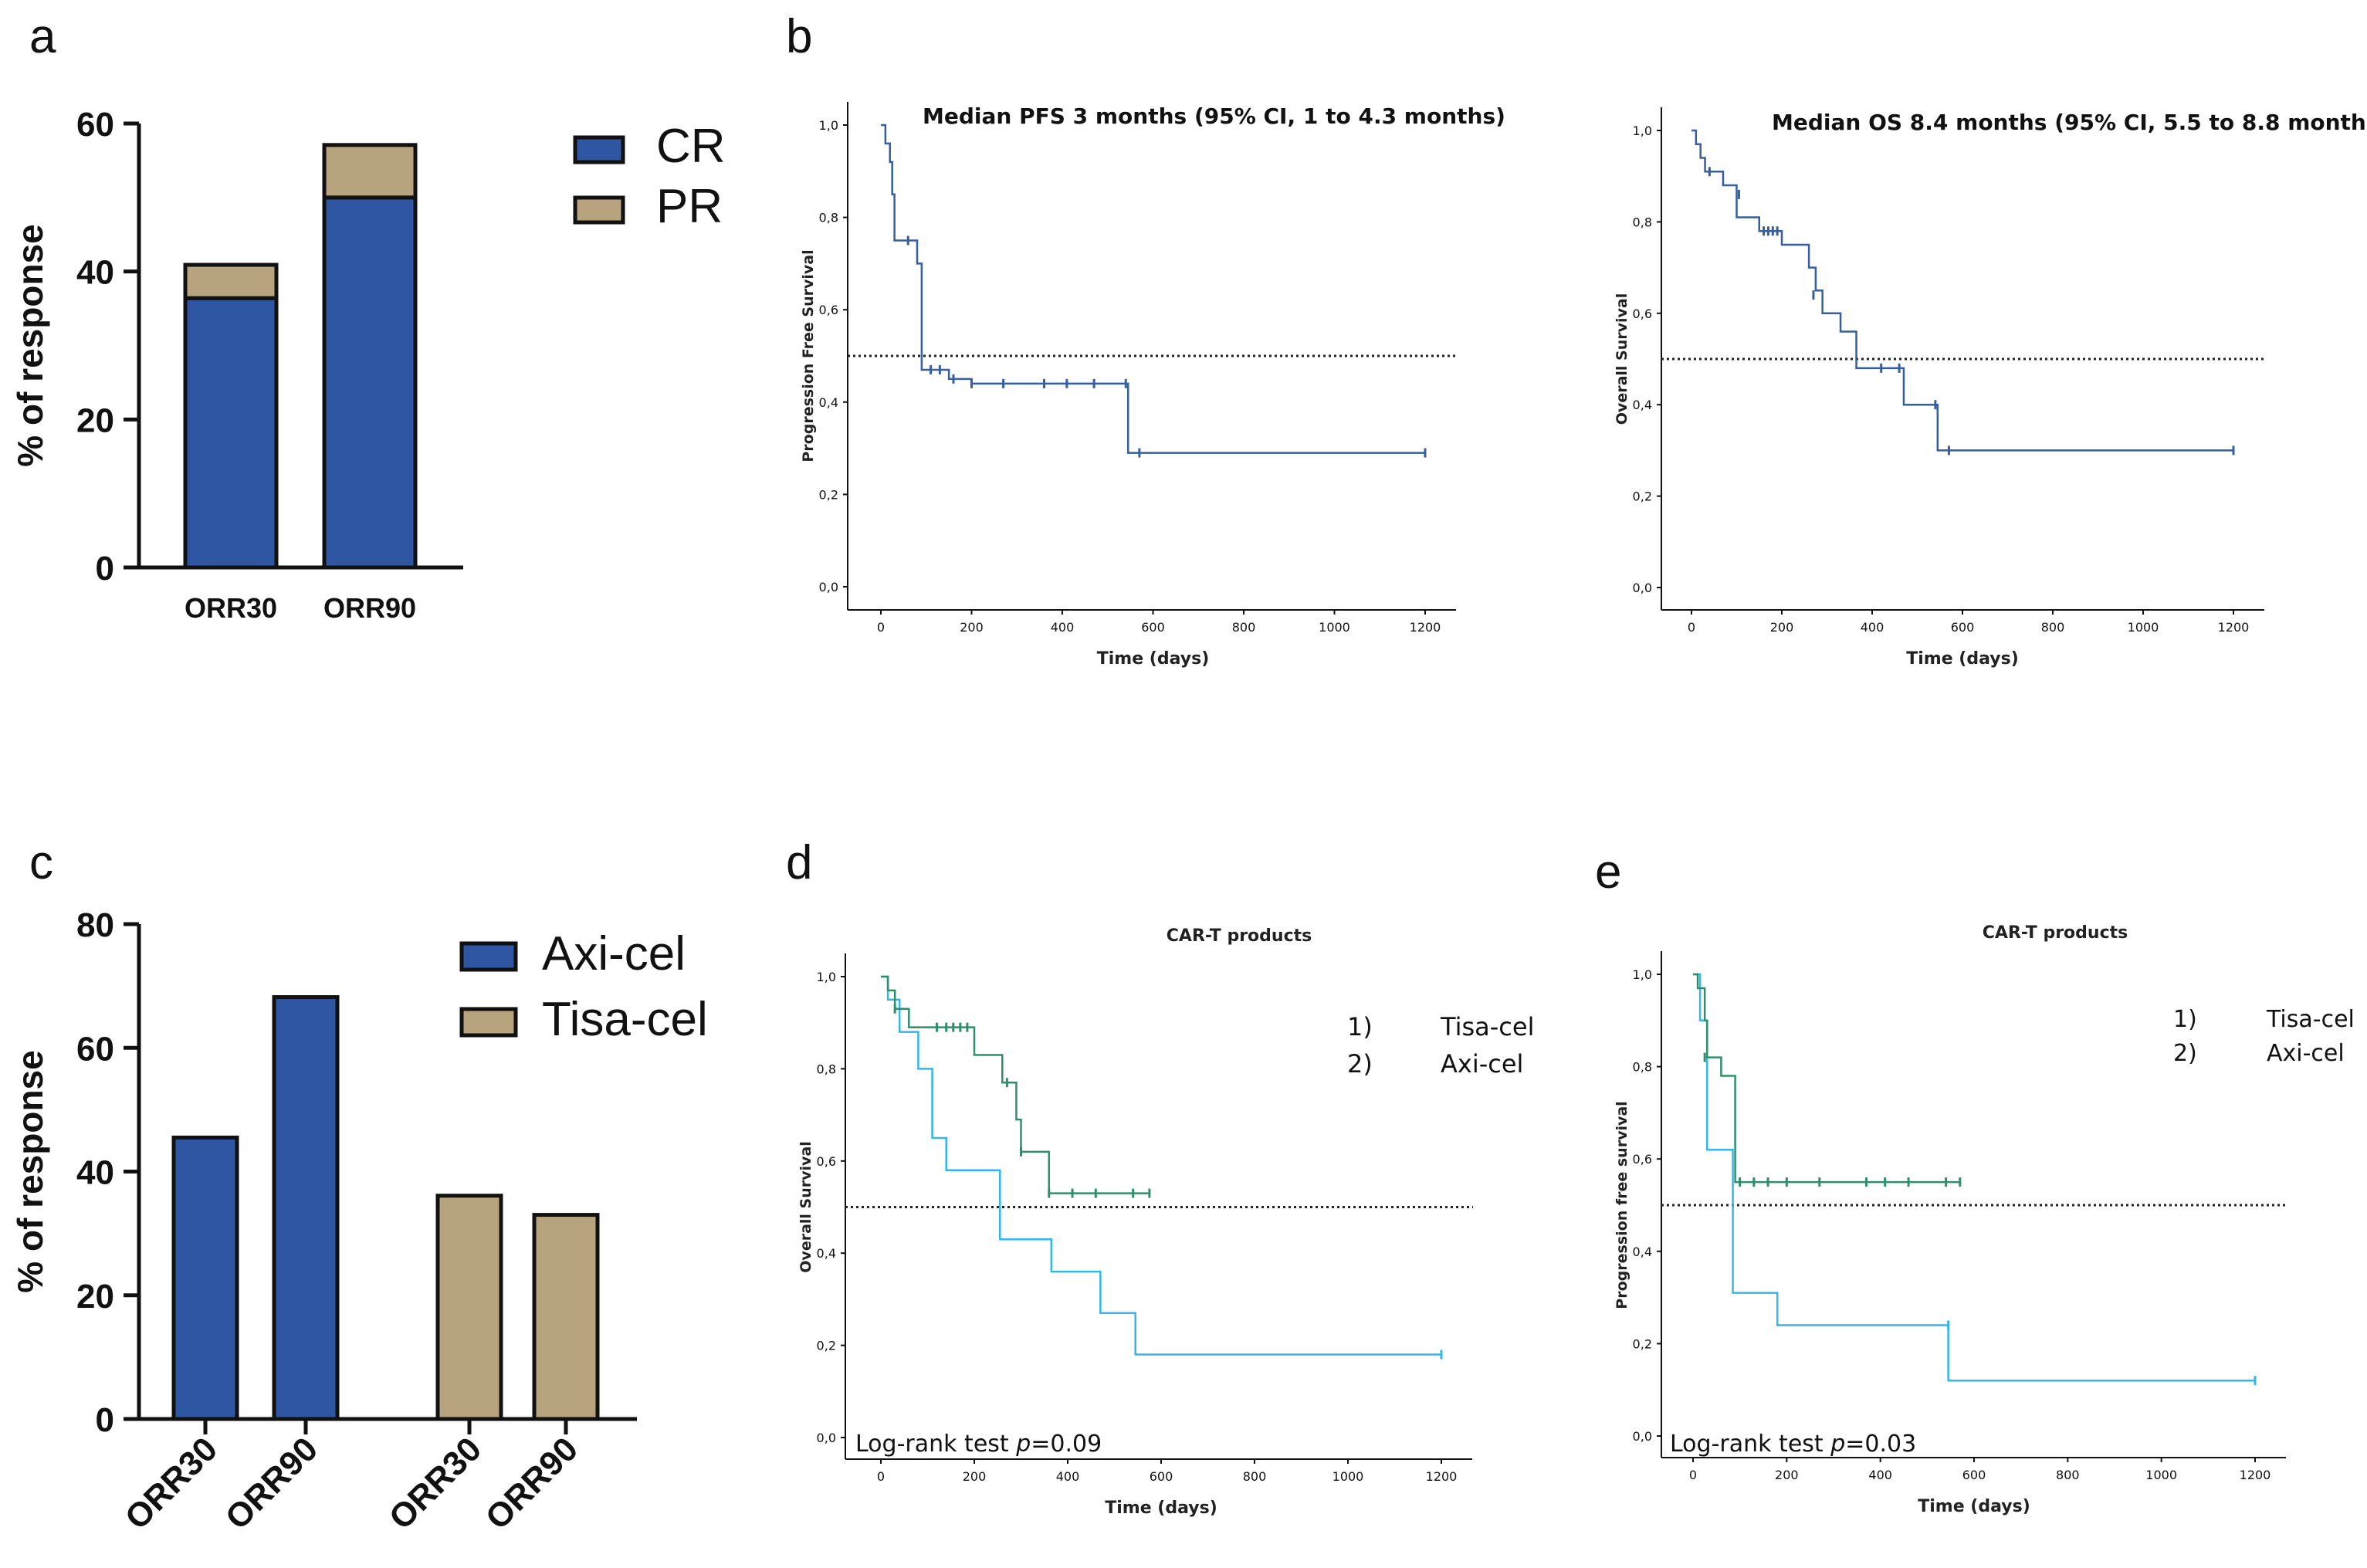 Image resolution: width=2367 pixels, height=1568 pixels. What do you see at coordinates (469, 1307) in the screenshot?
I see `bar-tisa-cel-orr30` at bounding box center [469, 1307].